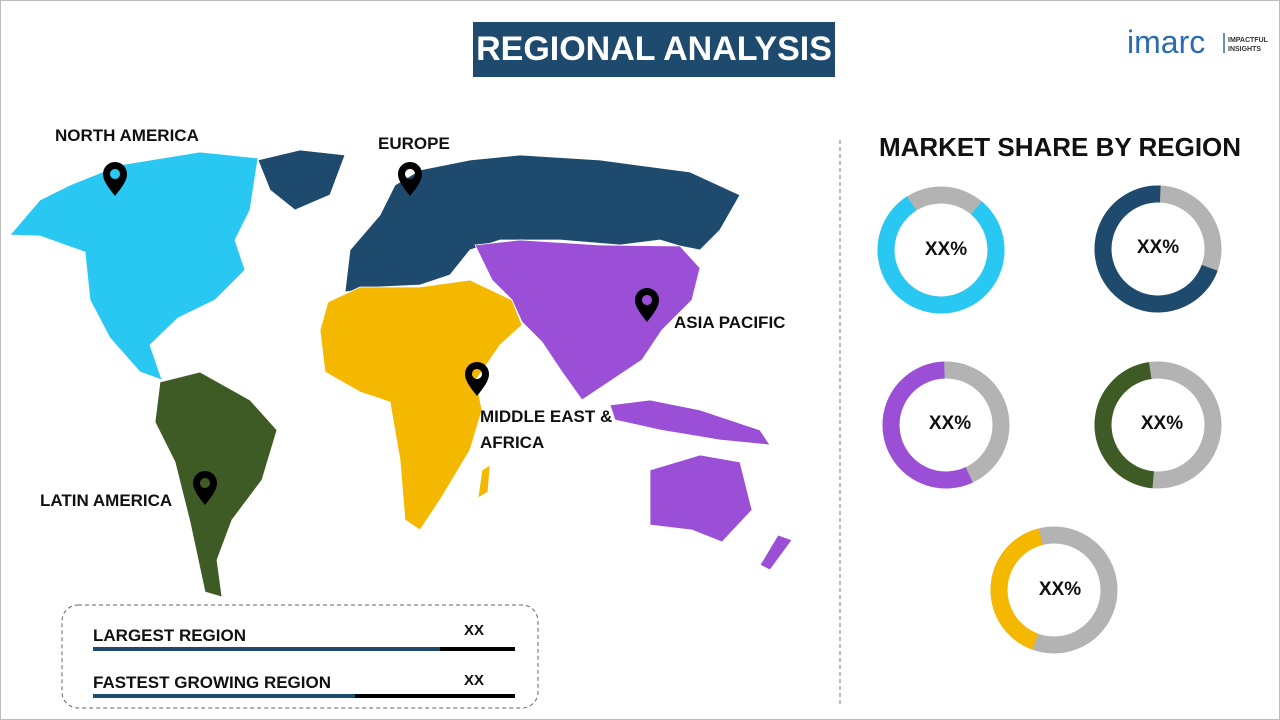  I want to click on region-label: NORTH AMERICA, so click(127, 135).